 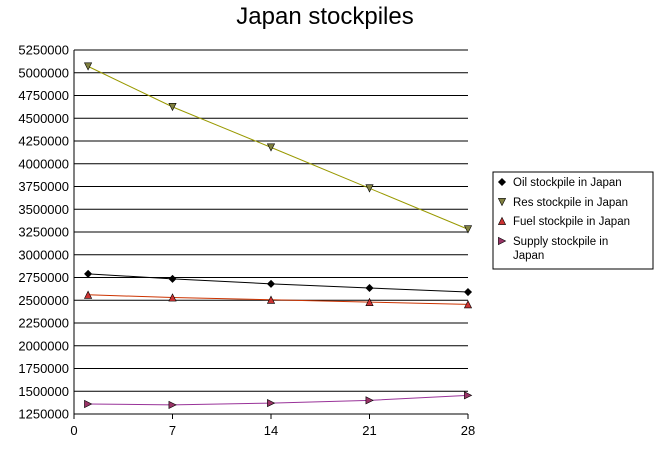 I want to click on y-tick-label: 1500000, so click(x=43, y=391).